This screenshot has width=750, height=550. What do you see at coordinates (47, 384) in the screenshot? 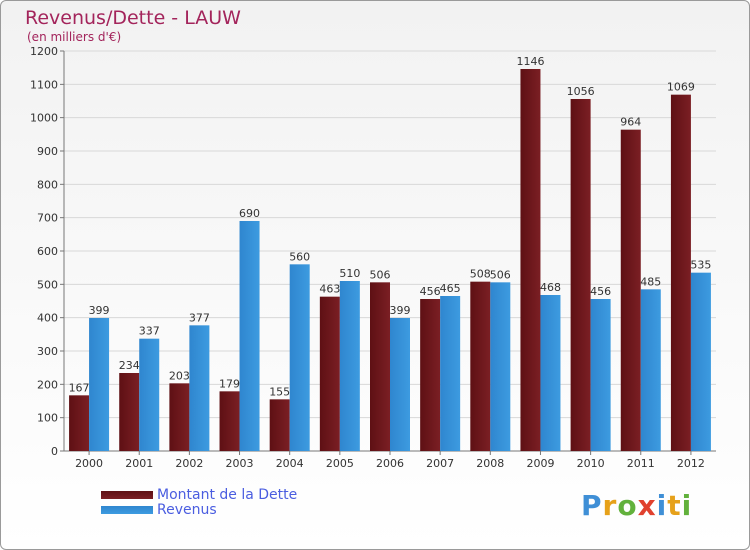
I see `y-tick-label: 200` at bounding box center [47, 384].